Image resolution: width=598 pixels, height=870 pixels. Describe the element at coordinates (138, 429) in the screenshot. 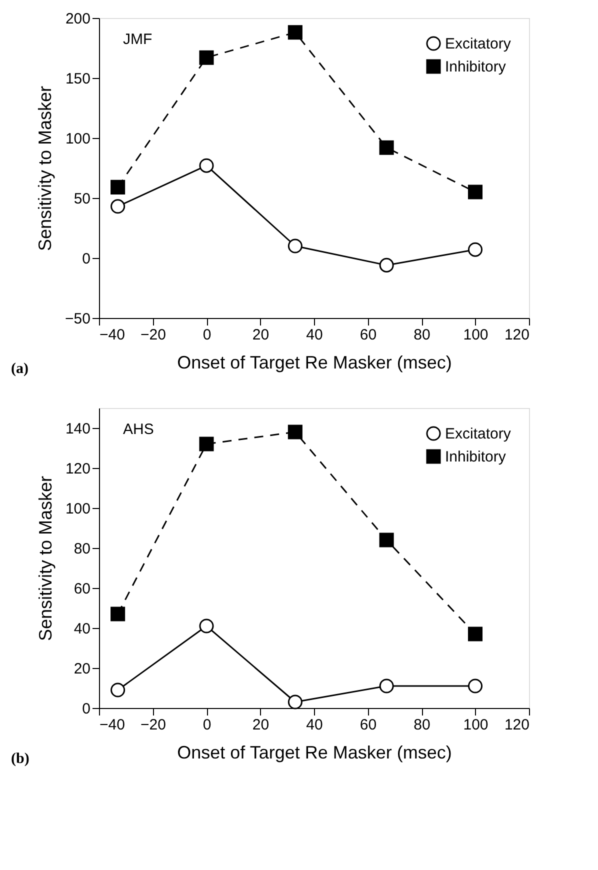

I see `annotation: AHS` at that location.